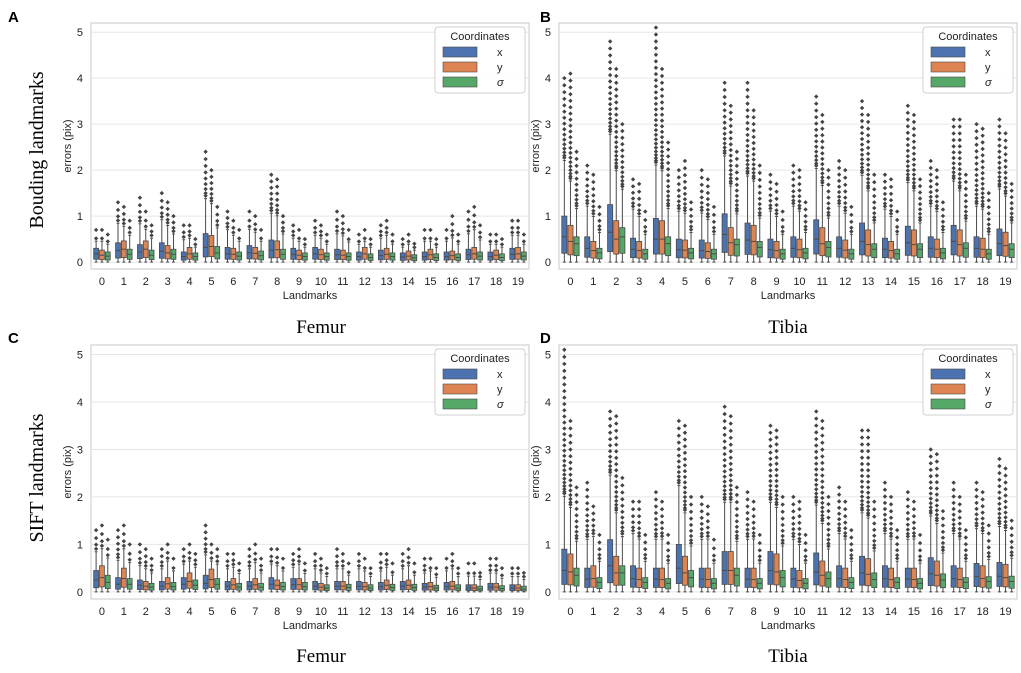  Describe the element at coordinates (776, 282) in the screenshot. I see `x-tick-label: 9` at that location.